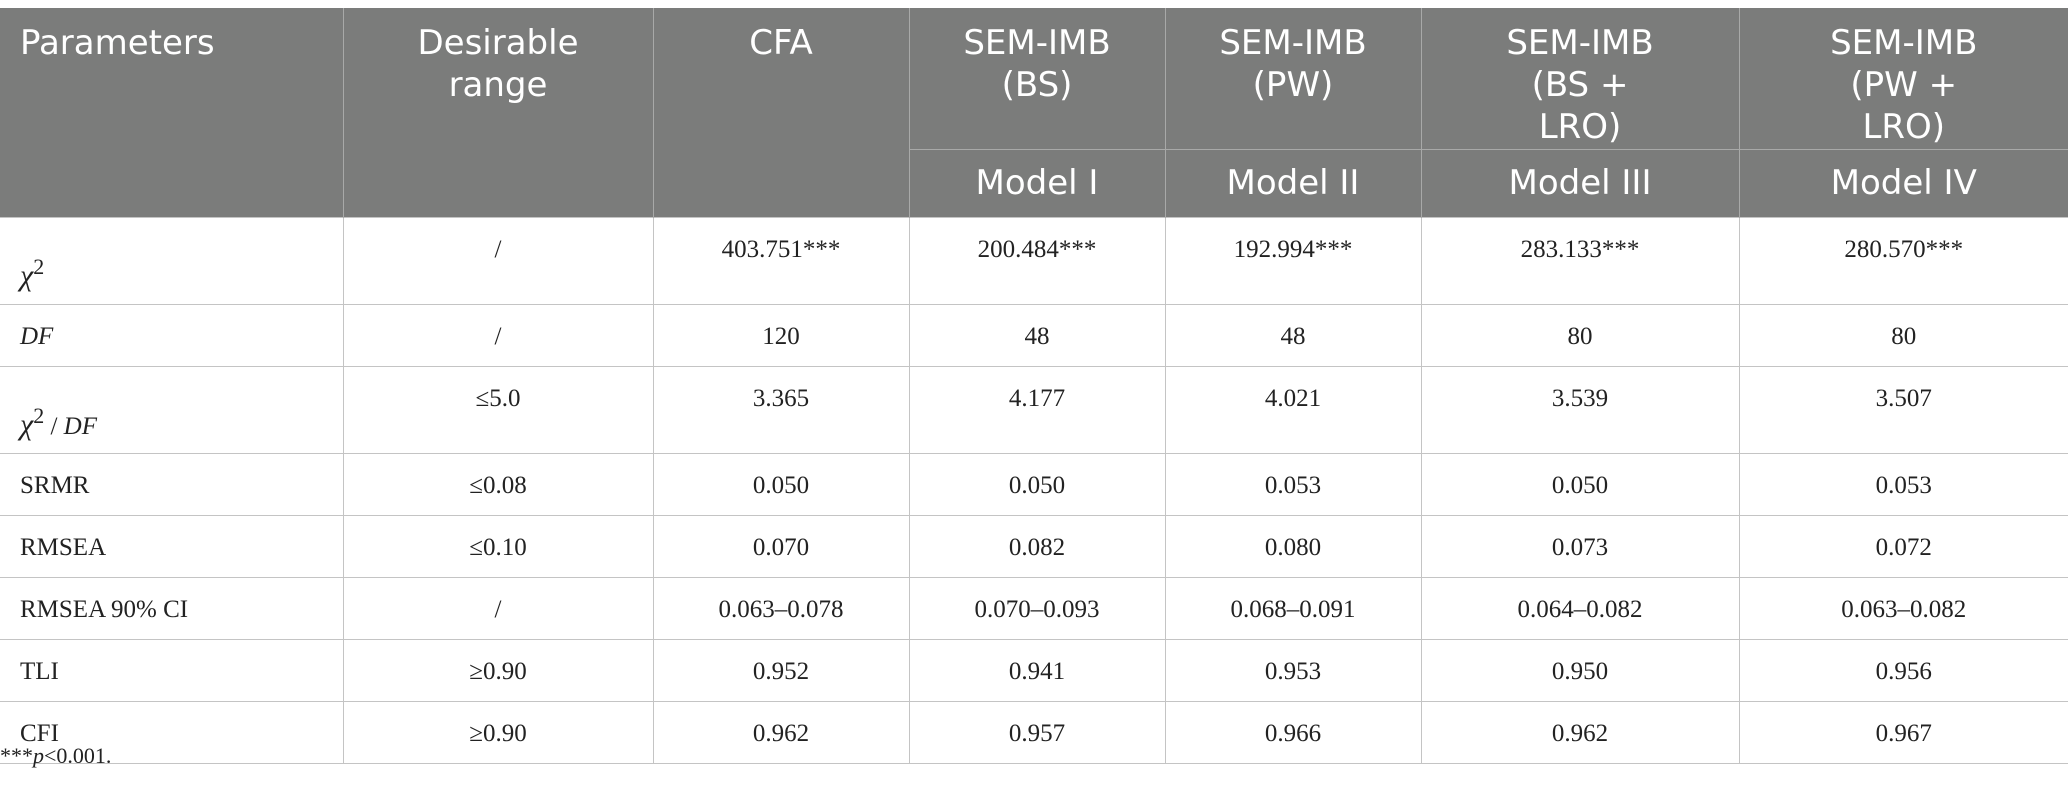  Describe the element at coordinates (1904, 85) in the screenshot. I see `header-model-4-method-text: SEM-IMB (PW + LRO)` at that location.